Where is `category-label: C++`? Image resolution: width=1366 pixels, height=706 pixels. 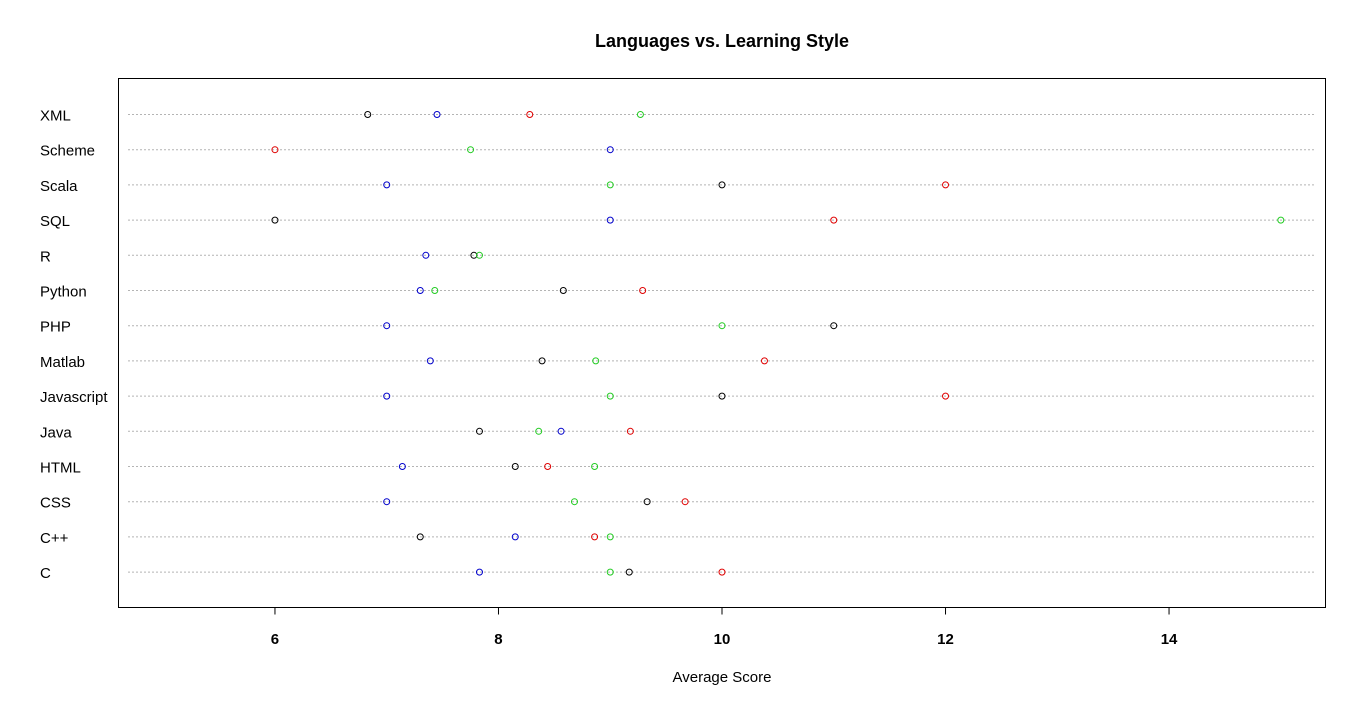 category-label: C++ is located at coordinates (54, 538).